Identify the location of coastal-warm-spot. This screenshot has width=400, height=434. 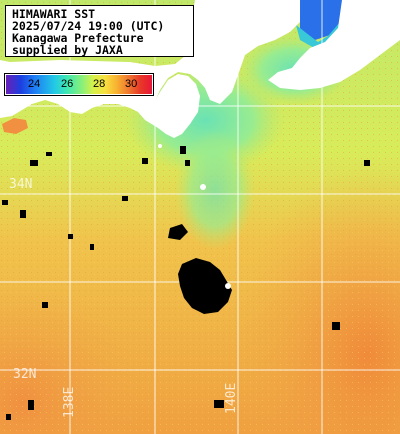
(15, 126).